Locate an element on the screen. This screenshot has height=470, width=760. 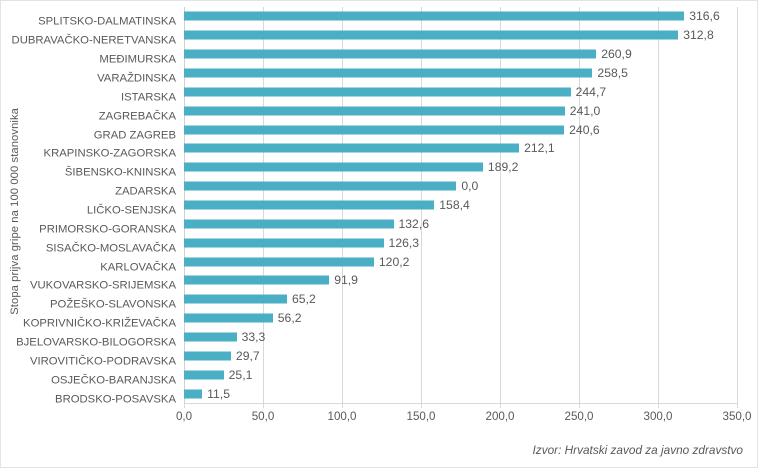
bar-value-label: 56,2 is located at coordinates (289, 318).